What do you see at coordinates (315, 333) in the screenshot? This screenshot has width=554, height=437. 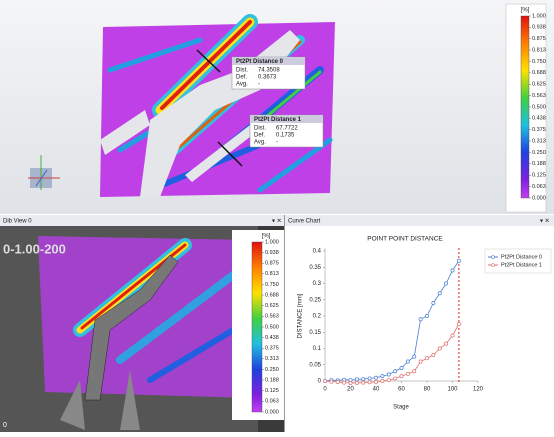 I see `y-tick-label: 0.15` at bounding box center [315, 333].